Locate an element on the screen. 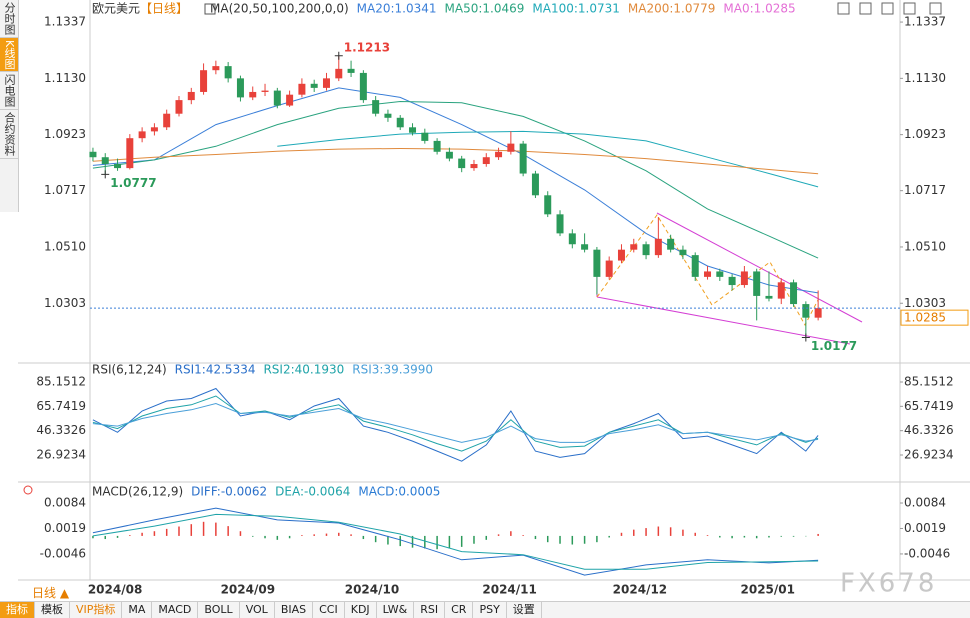 Image resolution: width=970 pixels, height=618 pixels. toolbar-item: KDJ is located at coordinates (361, 610).